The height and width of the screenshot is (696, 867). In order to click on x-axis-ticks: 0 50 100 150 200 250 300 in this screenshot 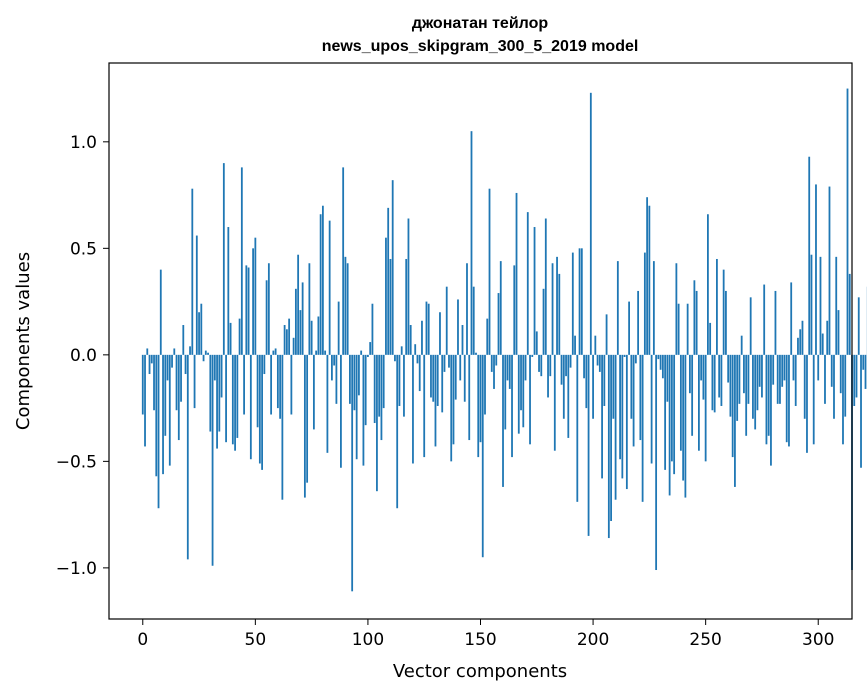, I will do `click(485, 634)`.